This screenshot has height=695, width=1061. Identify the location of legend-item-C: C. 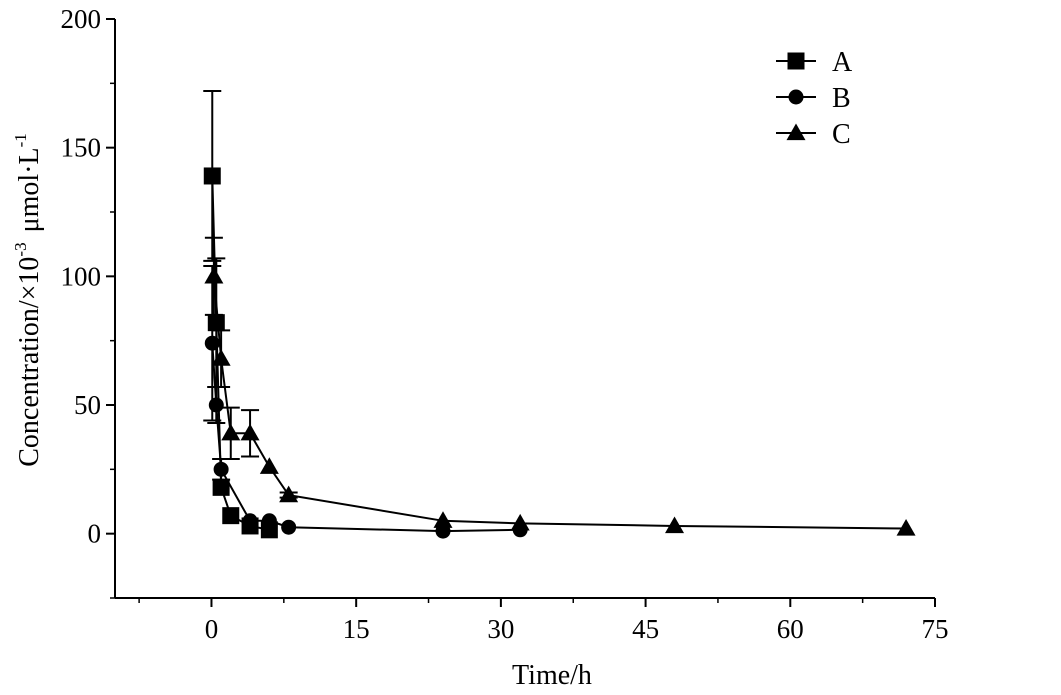
(813, 134).